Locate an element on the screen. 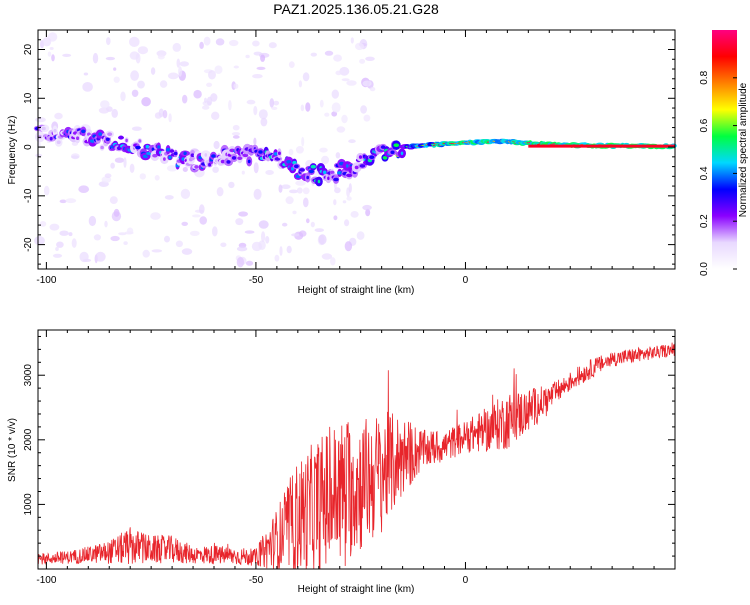 The width and height of the screenshot is (750, 605). colorbar-tick-label: 0.8 is located at coordinates (704, 77).